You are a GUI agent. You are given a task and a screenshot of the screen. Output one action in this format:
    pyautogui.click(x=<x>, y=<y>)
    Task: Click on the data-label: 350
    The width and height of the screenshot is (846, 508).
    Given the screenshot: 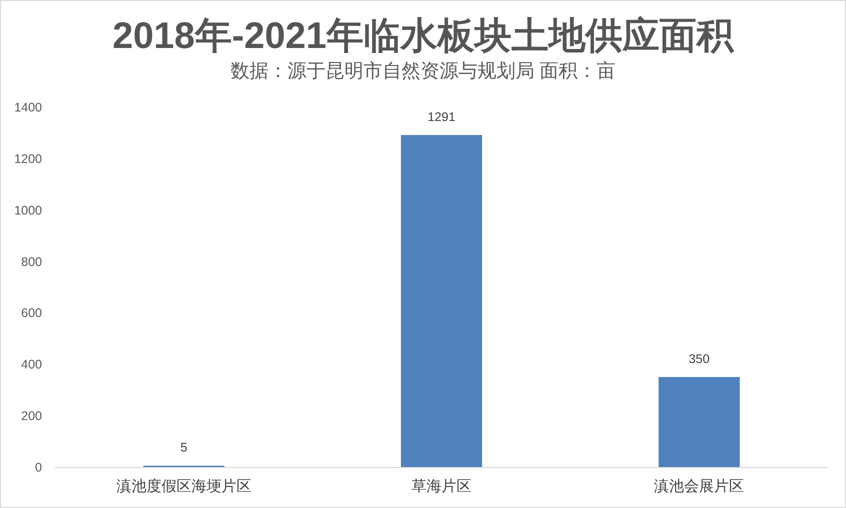 What is the action you would take?
    pyautogui.click(x=699, y=359)
    